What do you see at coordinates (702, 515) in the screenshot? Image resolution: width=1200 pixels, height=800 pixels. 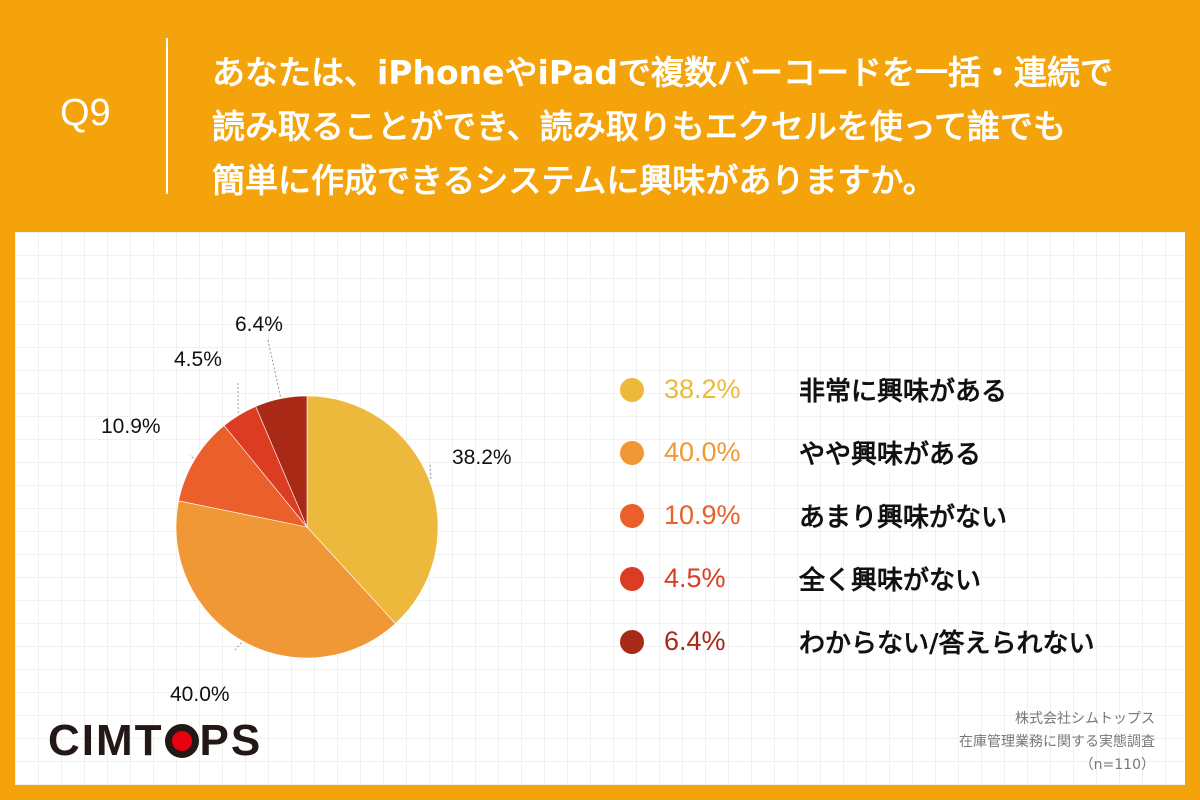 I see `legend-percent: 10.9%` at bounding box center [702, 515].